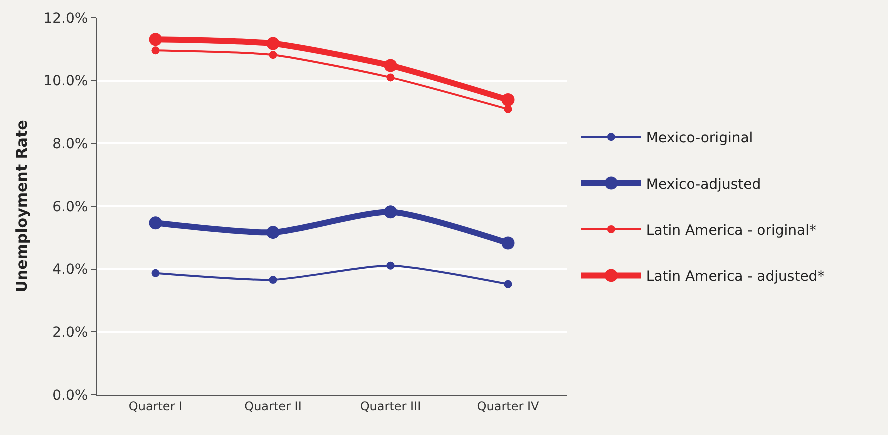 The width and height of the screenshot is (888, 435). Describe the element at coordinates (66, 82) in the screenshot. I see `y-tick-label: 10.0%` at that location.